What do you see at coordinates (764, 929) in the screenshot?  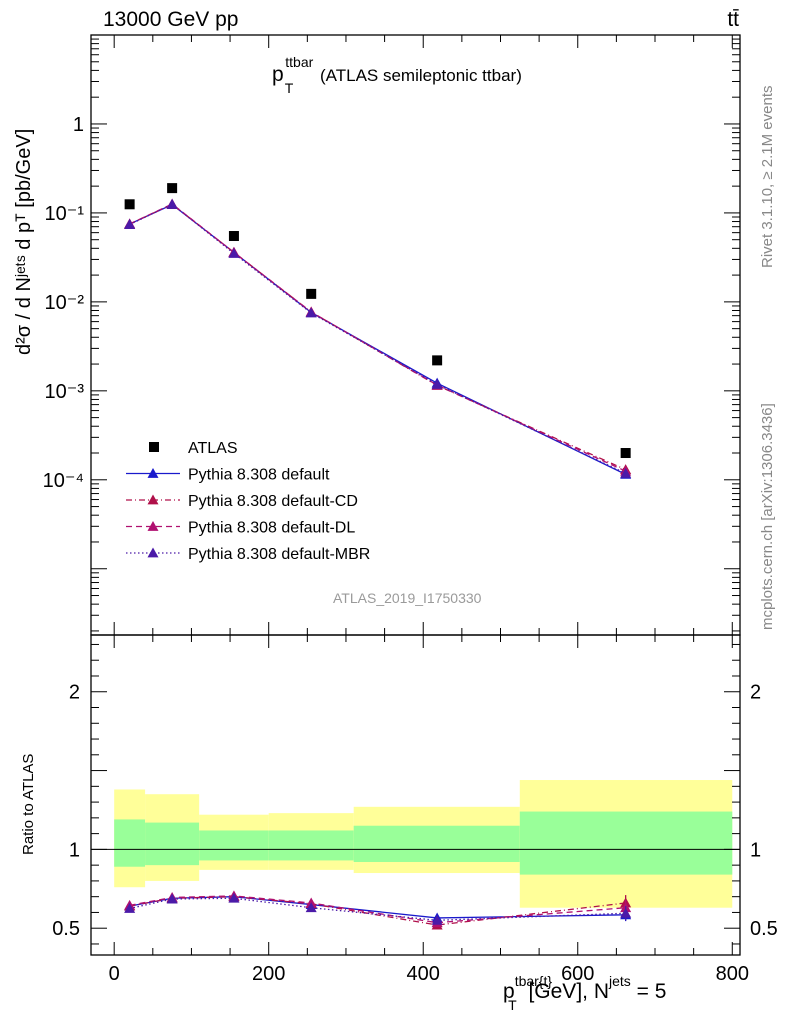 I see `ratio-y-tick-label-right: 0.5` at bounding box center [764, 929].